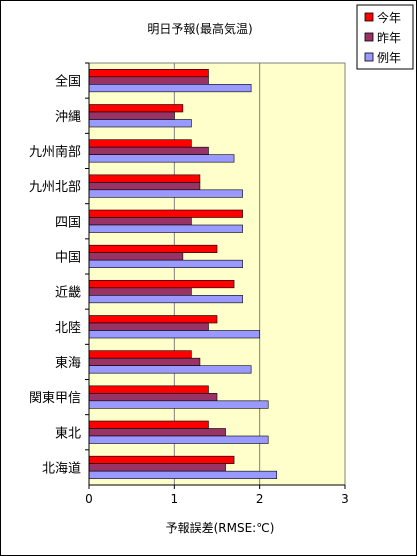 Image resolution: width=417 pixels, height=556 pixels. What do you see at coordinates (178, 404) in the screenshot?
I see `bar-例年-関東甲信` at bounding box center [178, 404].